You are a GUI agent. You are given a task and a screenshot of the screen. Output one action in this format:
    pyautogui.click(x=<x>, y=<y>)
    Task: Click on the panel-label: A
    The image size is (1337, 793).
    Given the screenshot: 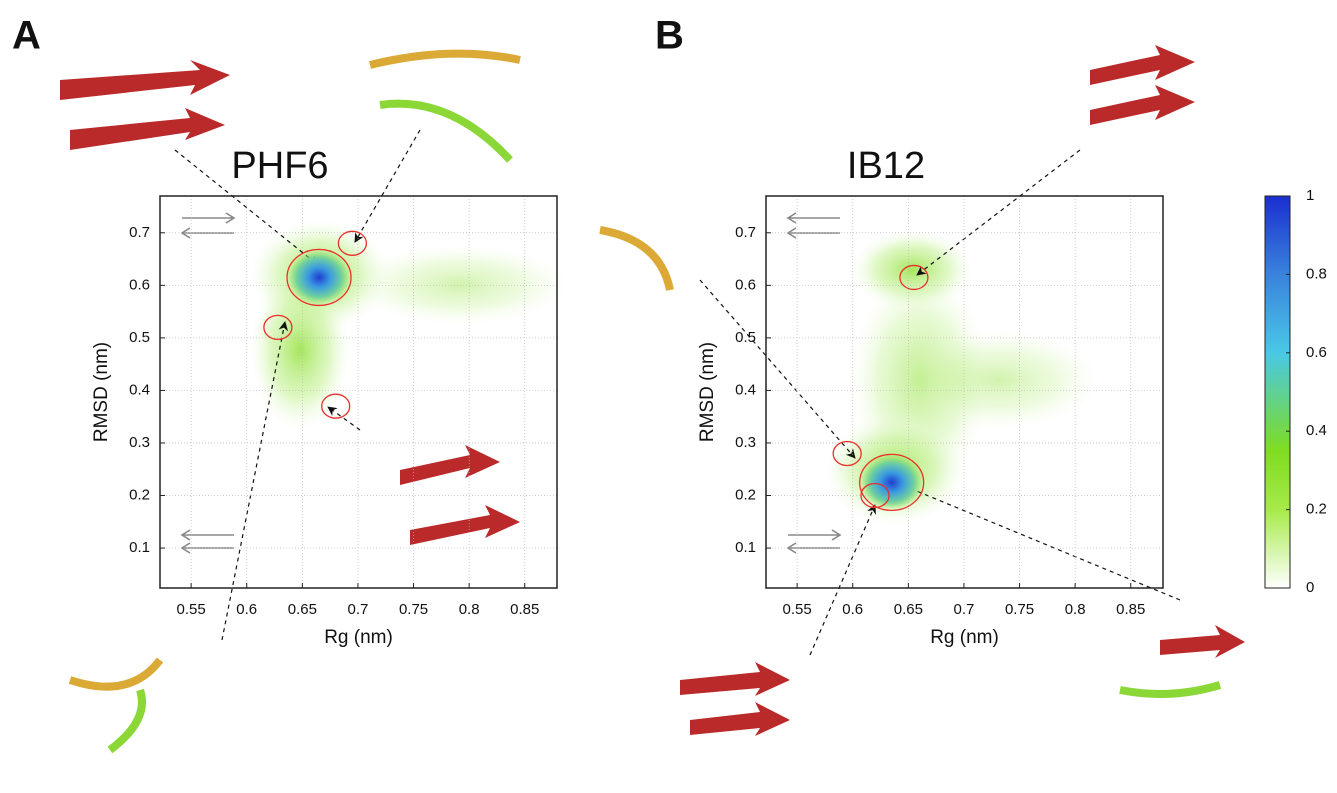 What is the action you would take?
    pyautogui.click(x=26, y=36)
    